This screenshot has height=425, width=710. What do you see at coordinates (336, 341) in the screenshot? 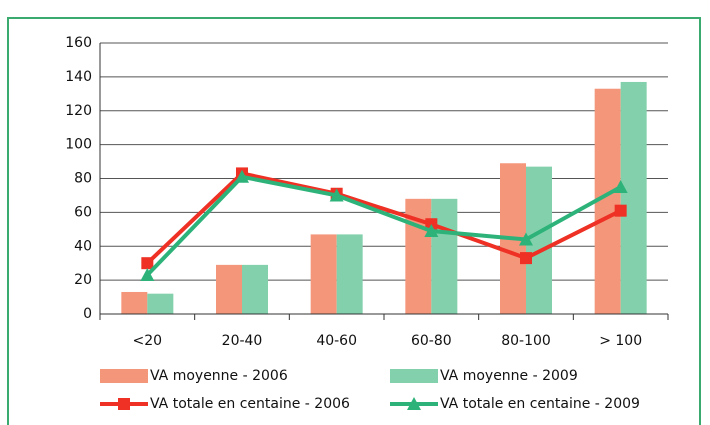
I see `x-tick-label: 40-60` at bounding box center [336, 341].